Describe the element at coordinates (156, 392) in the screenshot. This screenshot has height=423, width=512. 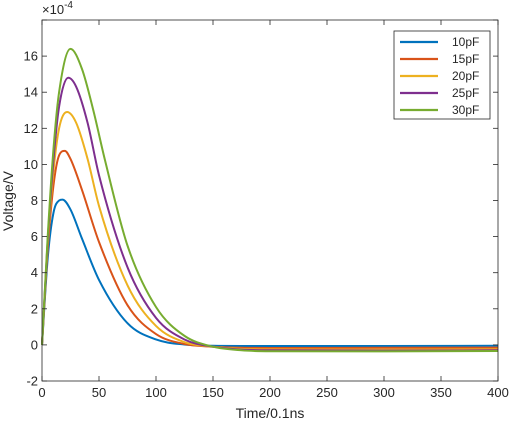
I see `x-tick-label: 100` at that location.